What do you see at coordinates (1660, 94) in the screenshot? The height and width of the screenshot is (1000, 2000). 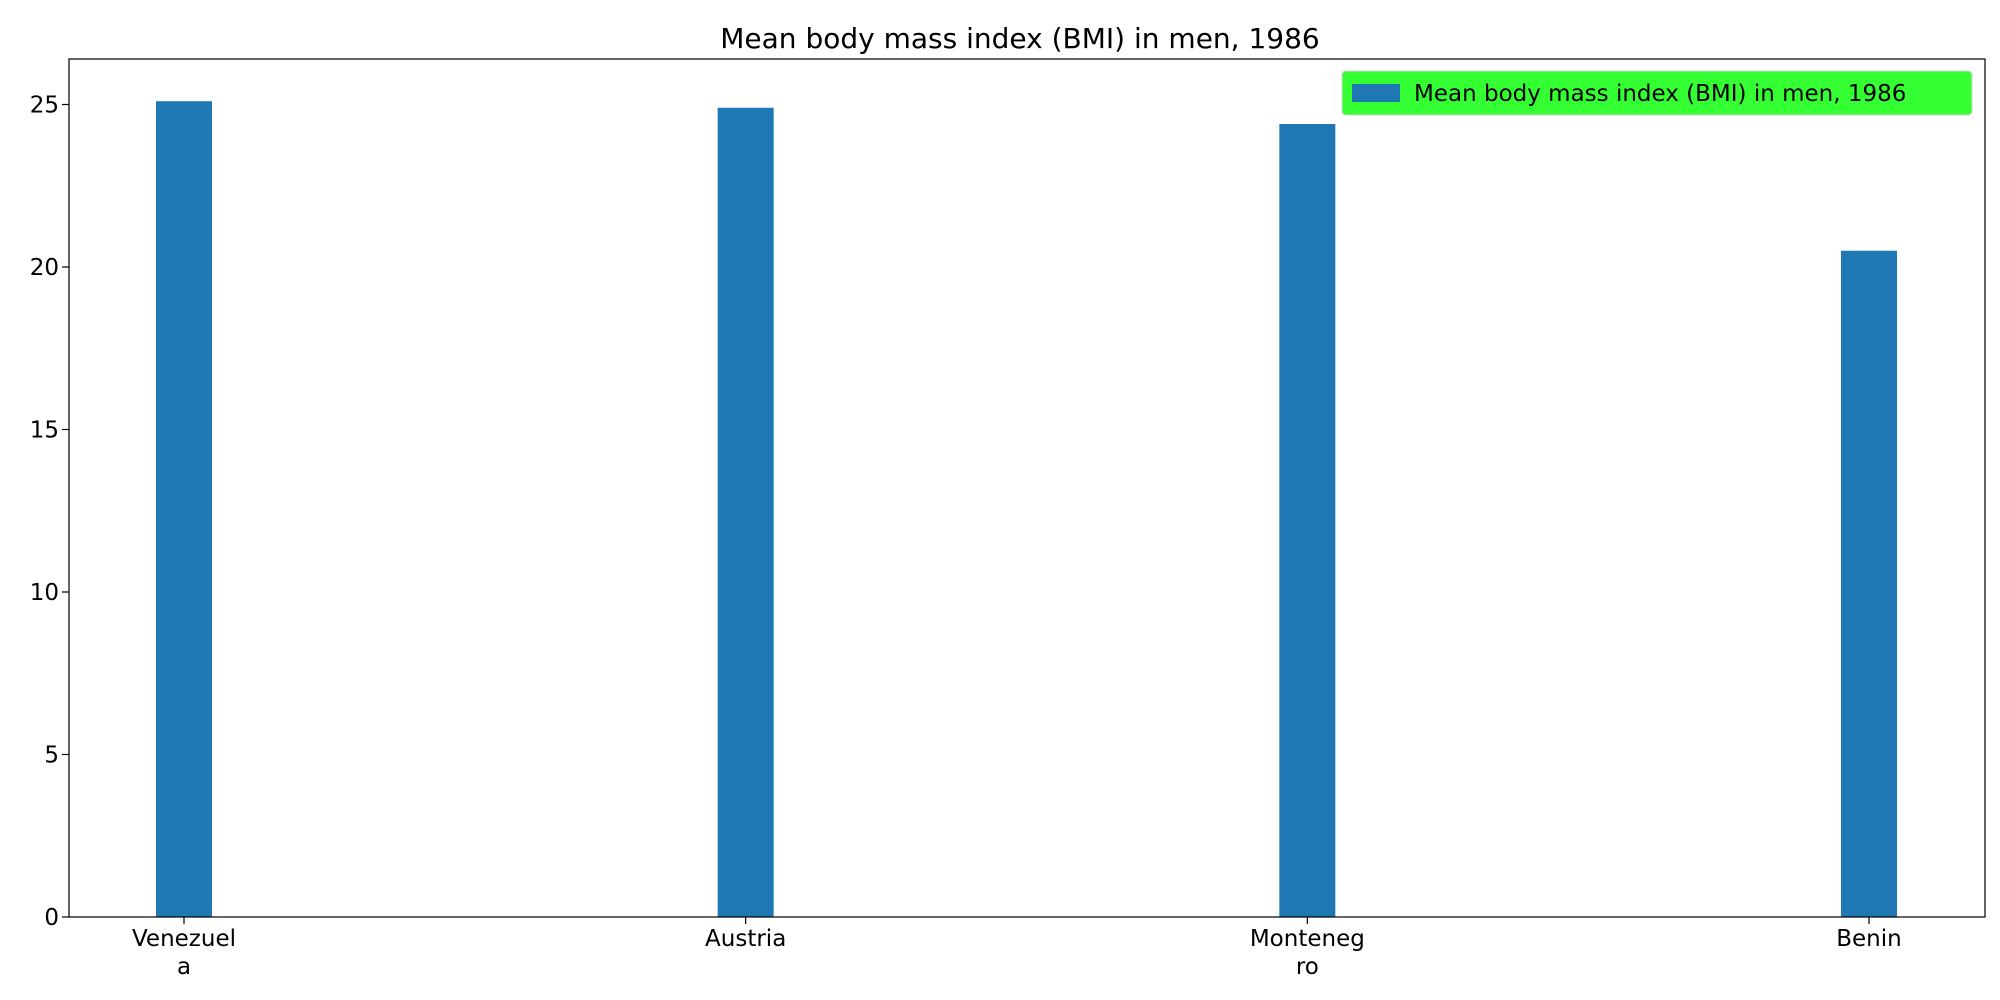 I see `legend-label: Mean body mass index (BMI) in men, 1986` at bounding box center [1660, 94].